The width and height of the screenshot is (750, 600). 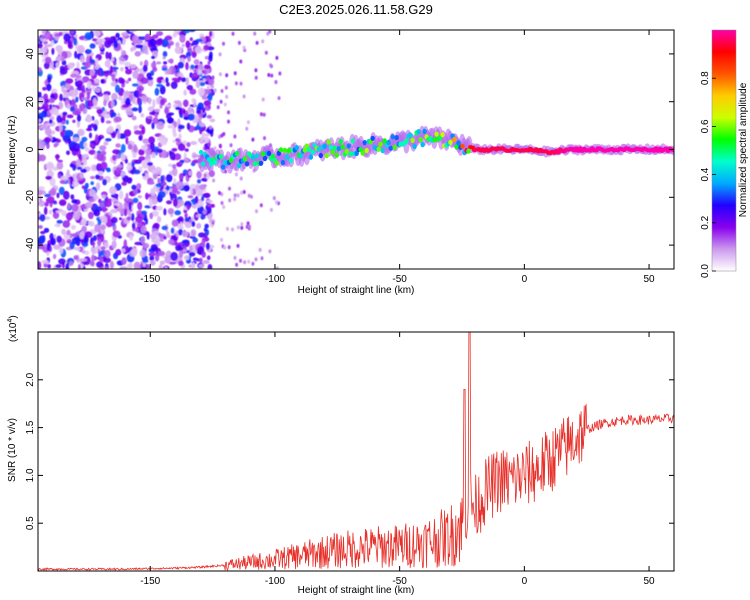 I want to click on spectrogram-x-tick-label: 0, so click(x=525, y=279).